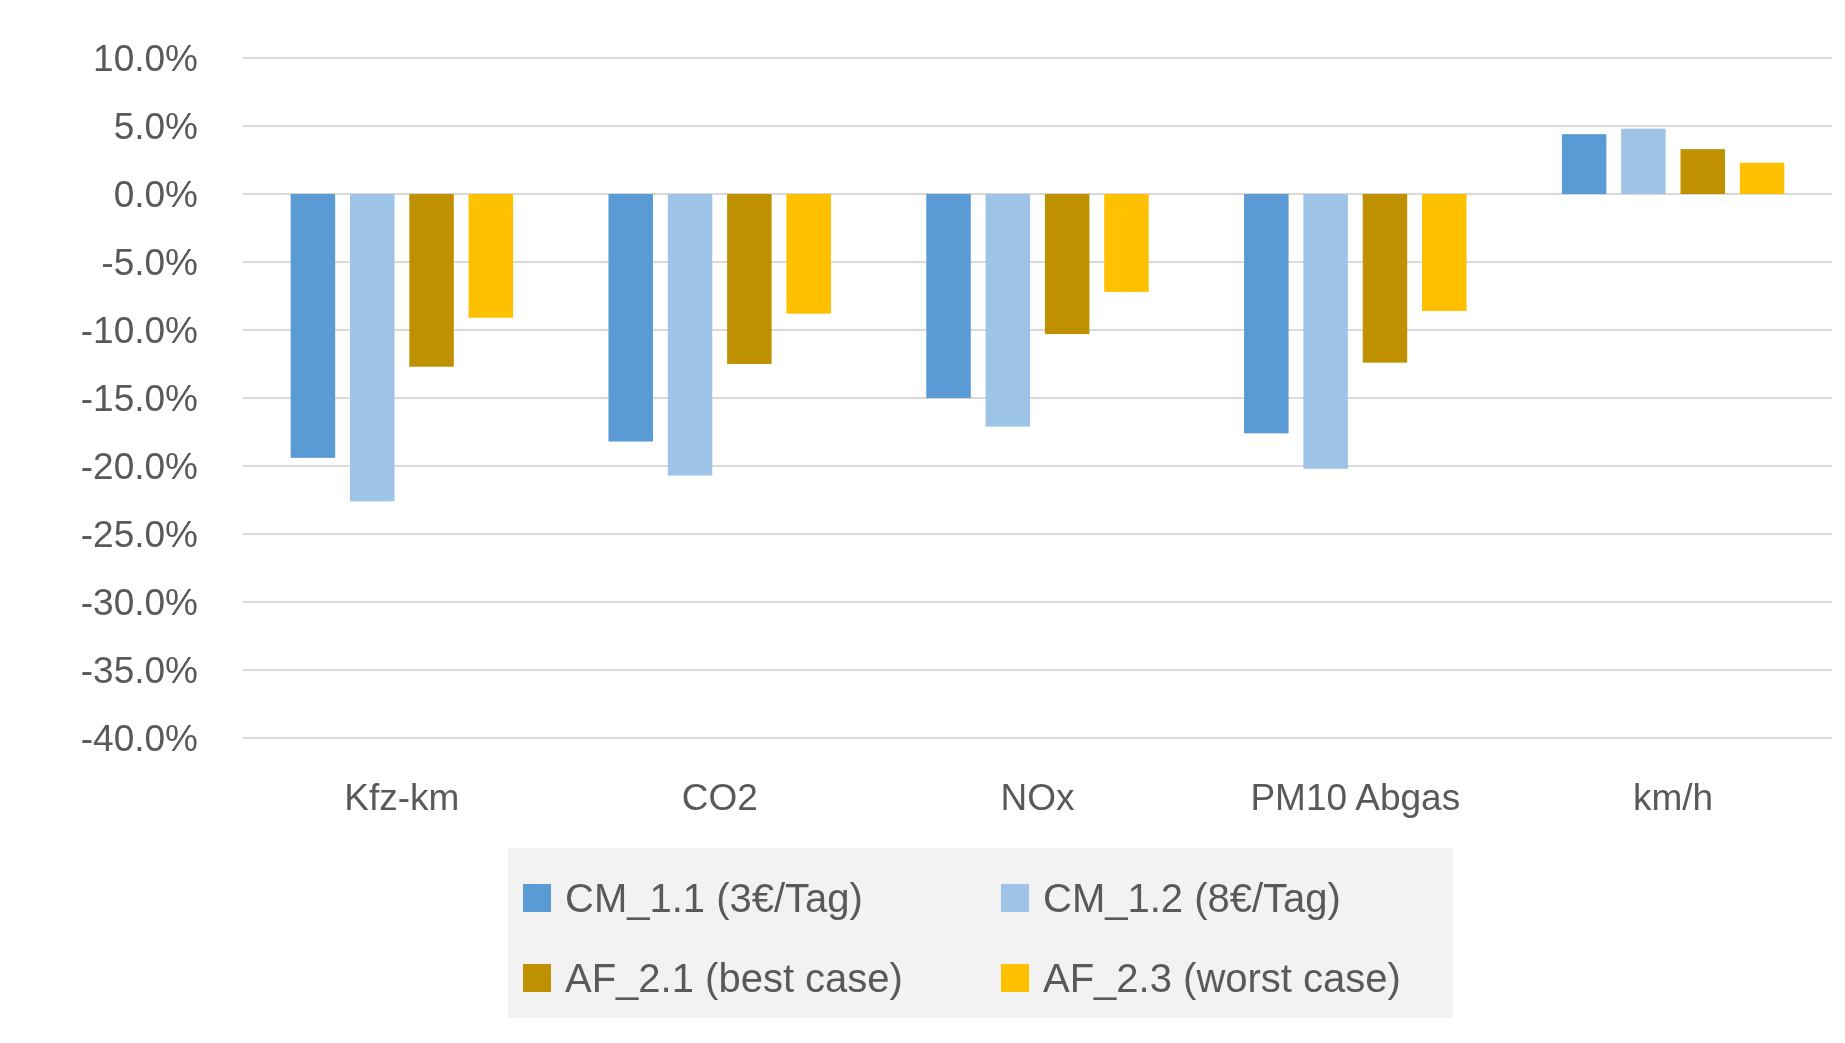 The image size is (1845, 1043). I want to click on y-tick-label: -20.0%, so click(139, 466).